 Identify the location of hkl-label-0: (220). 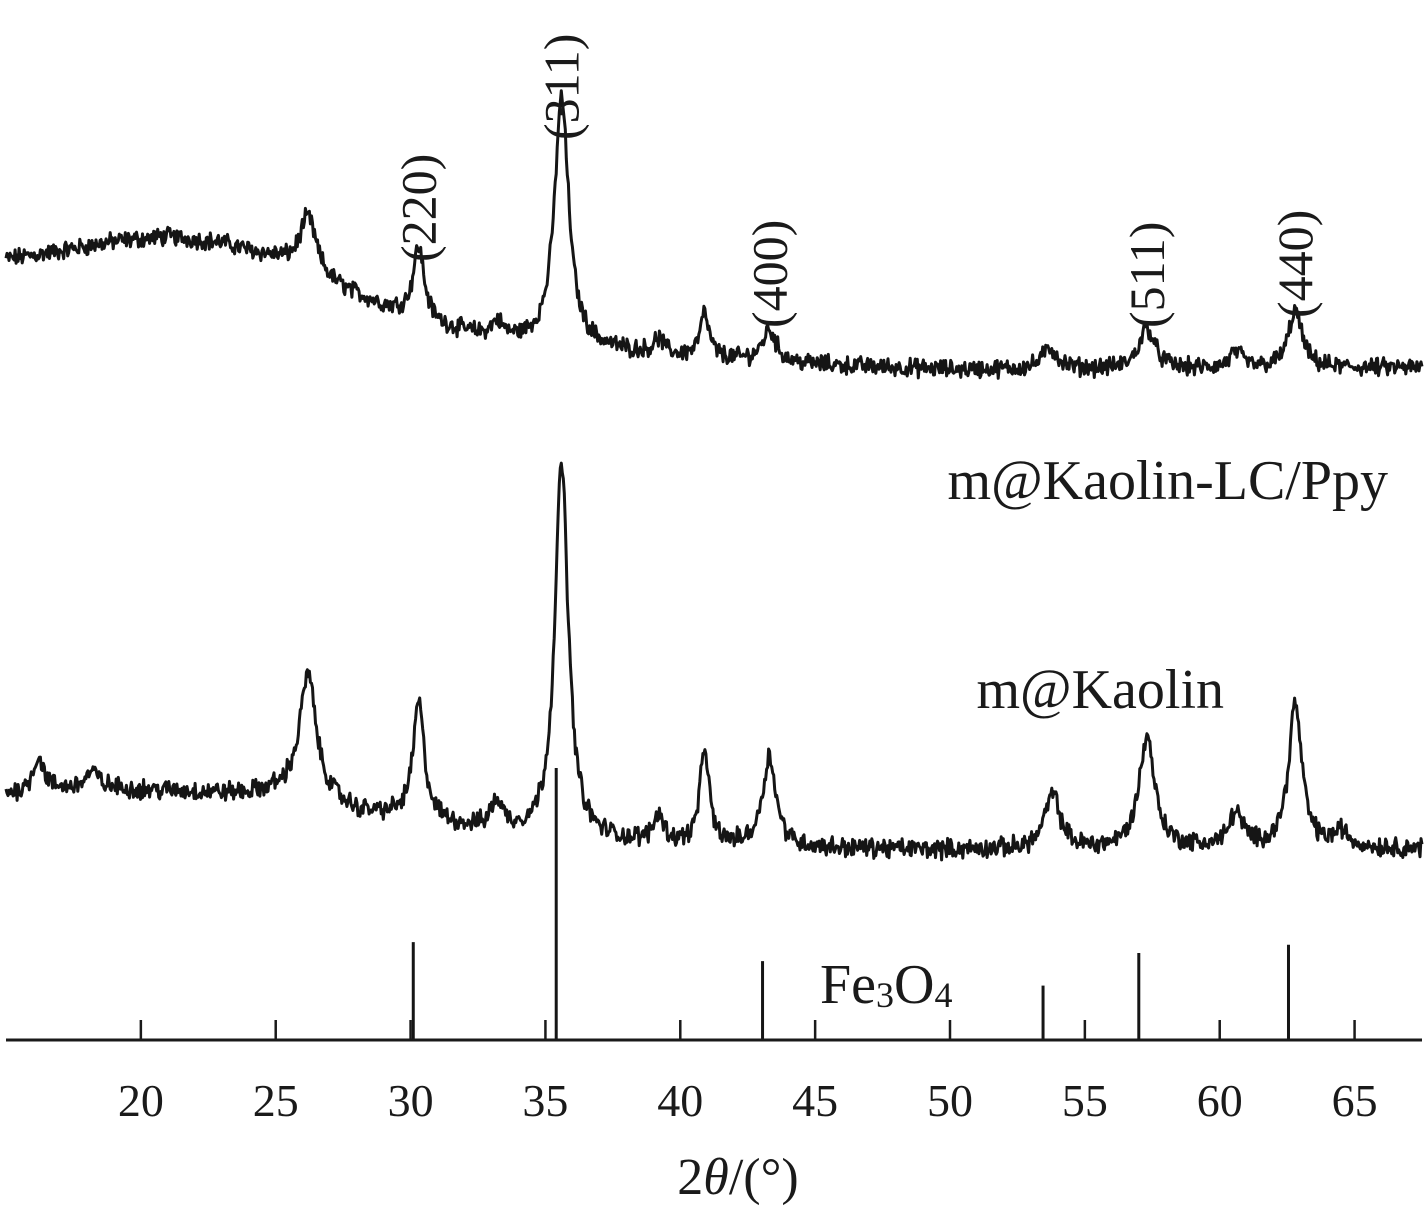
(419, 208).